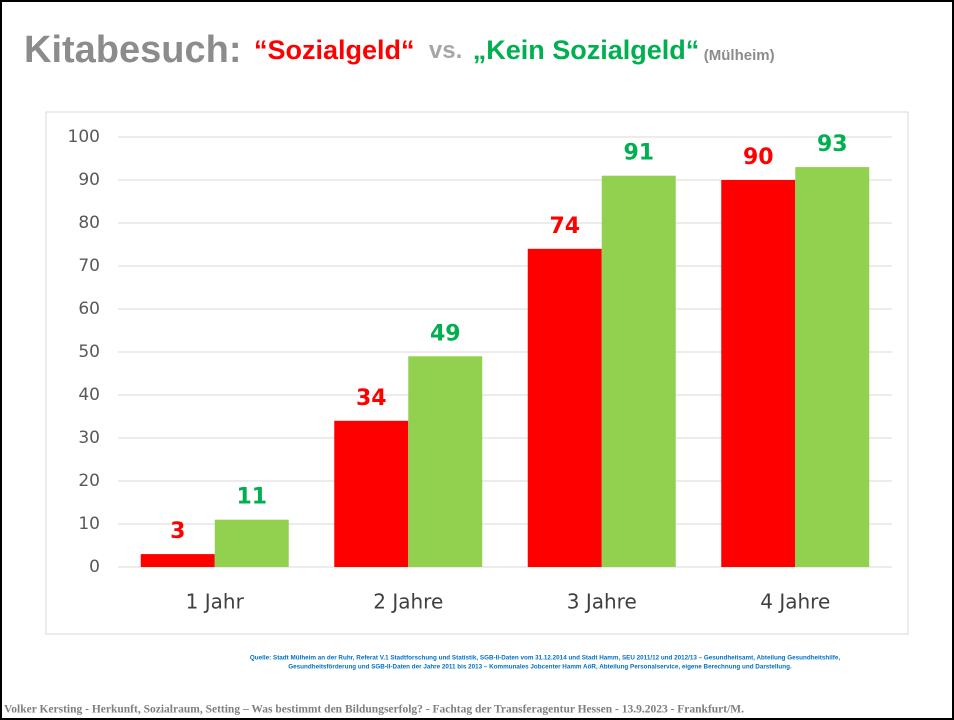 The width and height of the screenshot is (954, 720). Describe the element at coordinates (89, 395) in the screenshot. I see `y-tick-label: 40` at that location.